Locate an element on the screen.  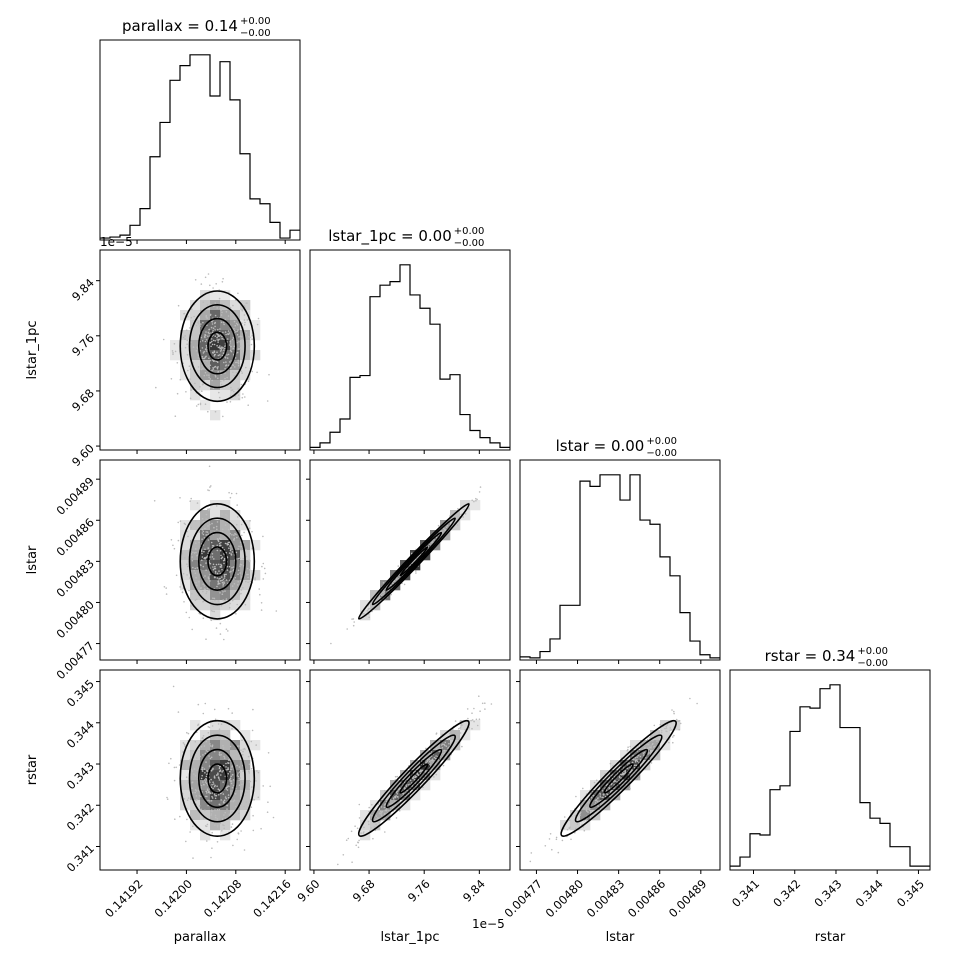
contour-line is located at coordinates (217, 561).